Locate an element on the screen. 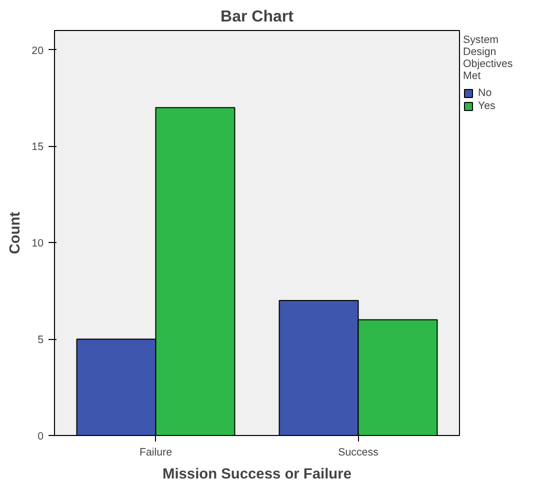 Image resolution: width=539 pixels, height=492 pixels. y-tick-label: 0 is located at coordinates (41, 436).